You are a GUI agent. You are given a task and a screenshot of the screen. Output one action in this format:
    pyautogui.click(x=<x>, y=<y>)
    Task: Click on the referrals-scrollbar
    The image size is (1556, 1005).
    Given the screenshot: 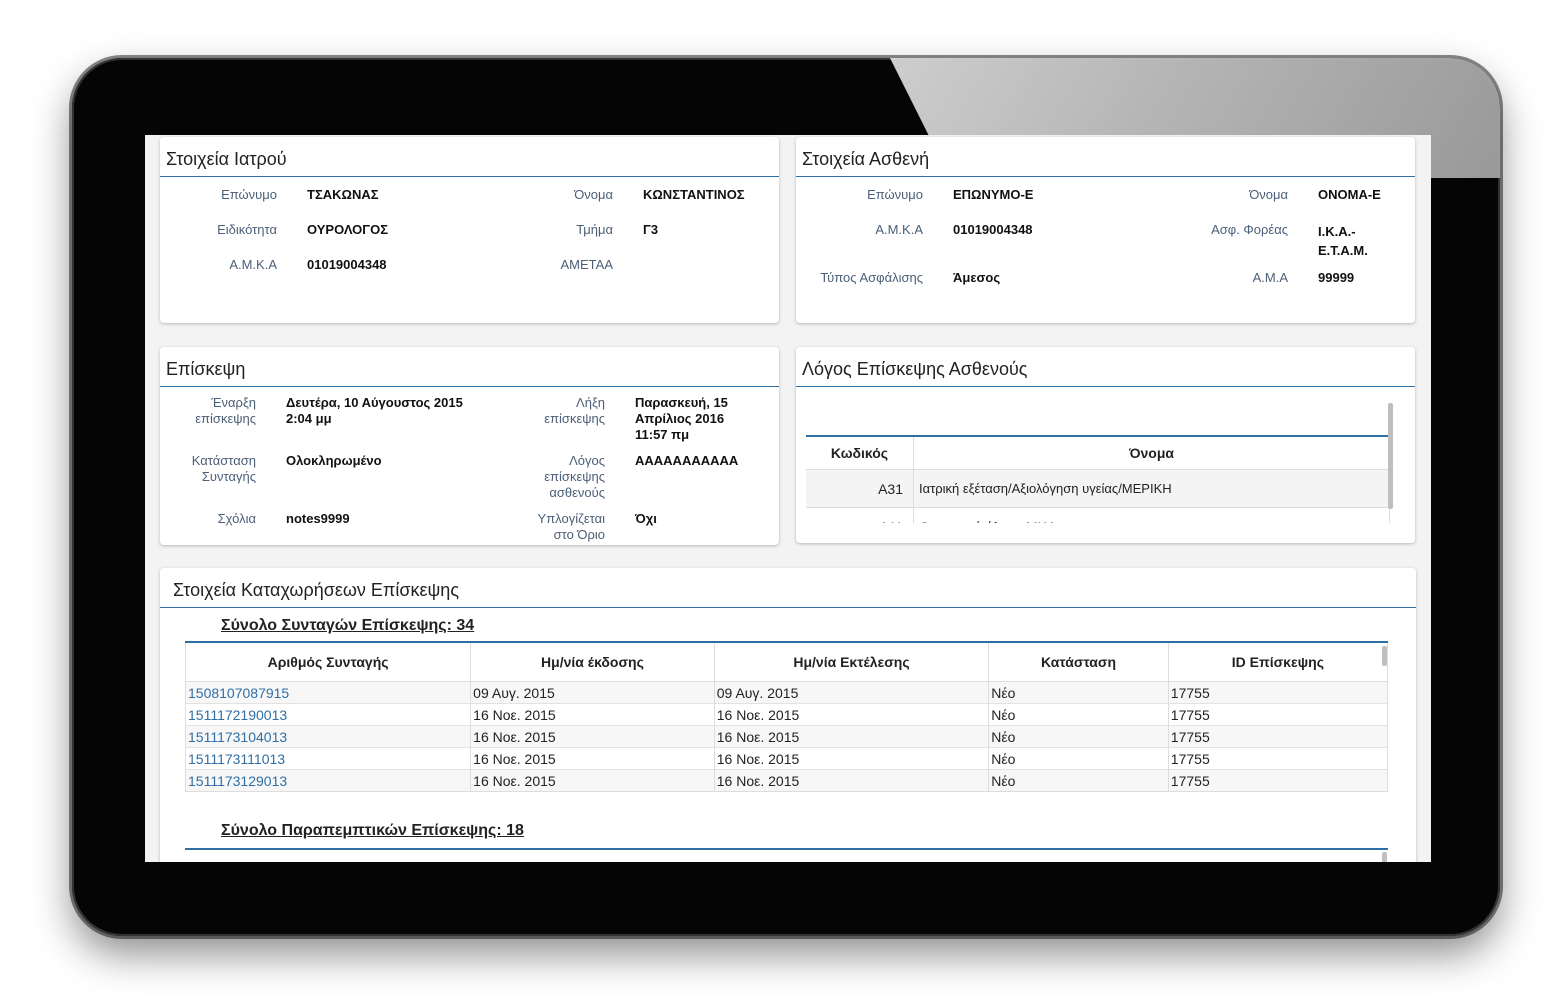 What is the action you would take?
    pyautogui.click(x=1384, y=857)
    